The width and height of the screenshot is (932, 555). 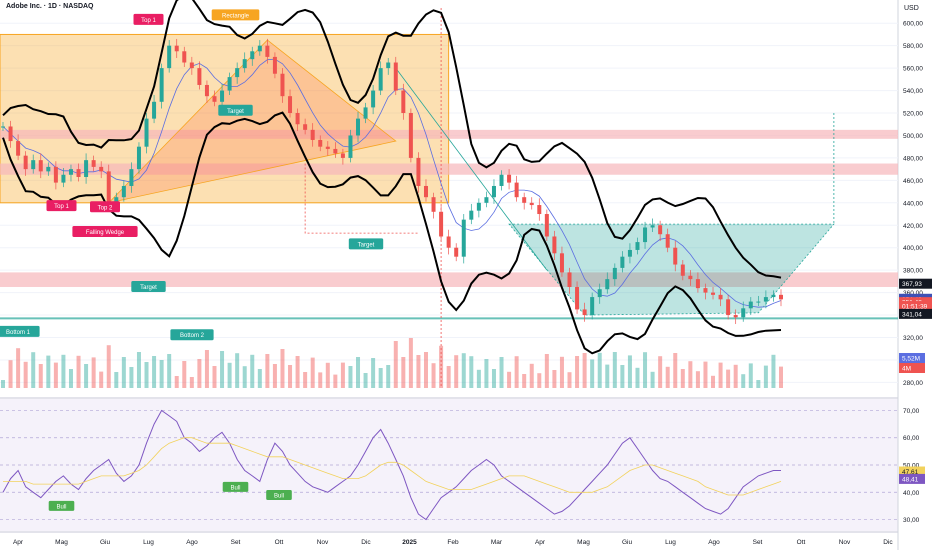 I want to click on pattern-label: Bottom 2, so click(x=192, y=336).